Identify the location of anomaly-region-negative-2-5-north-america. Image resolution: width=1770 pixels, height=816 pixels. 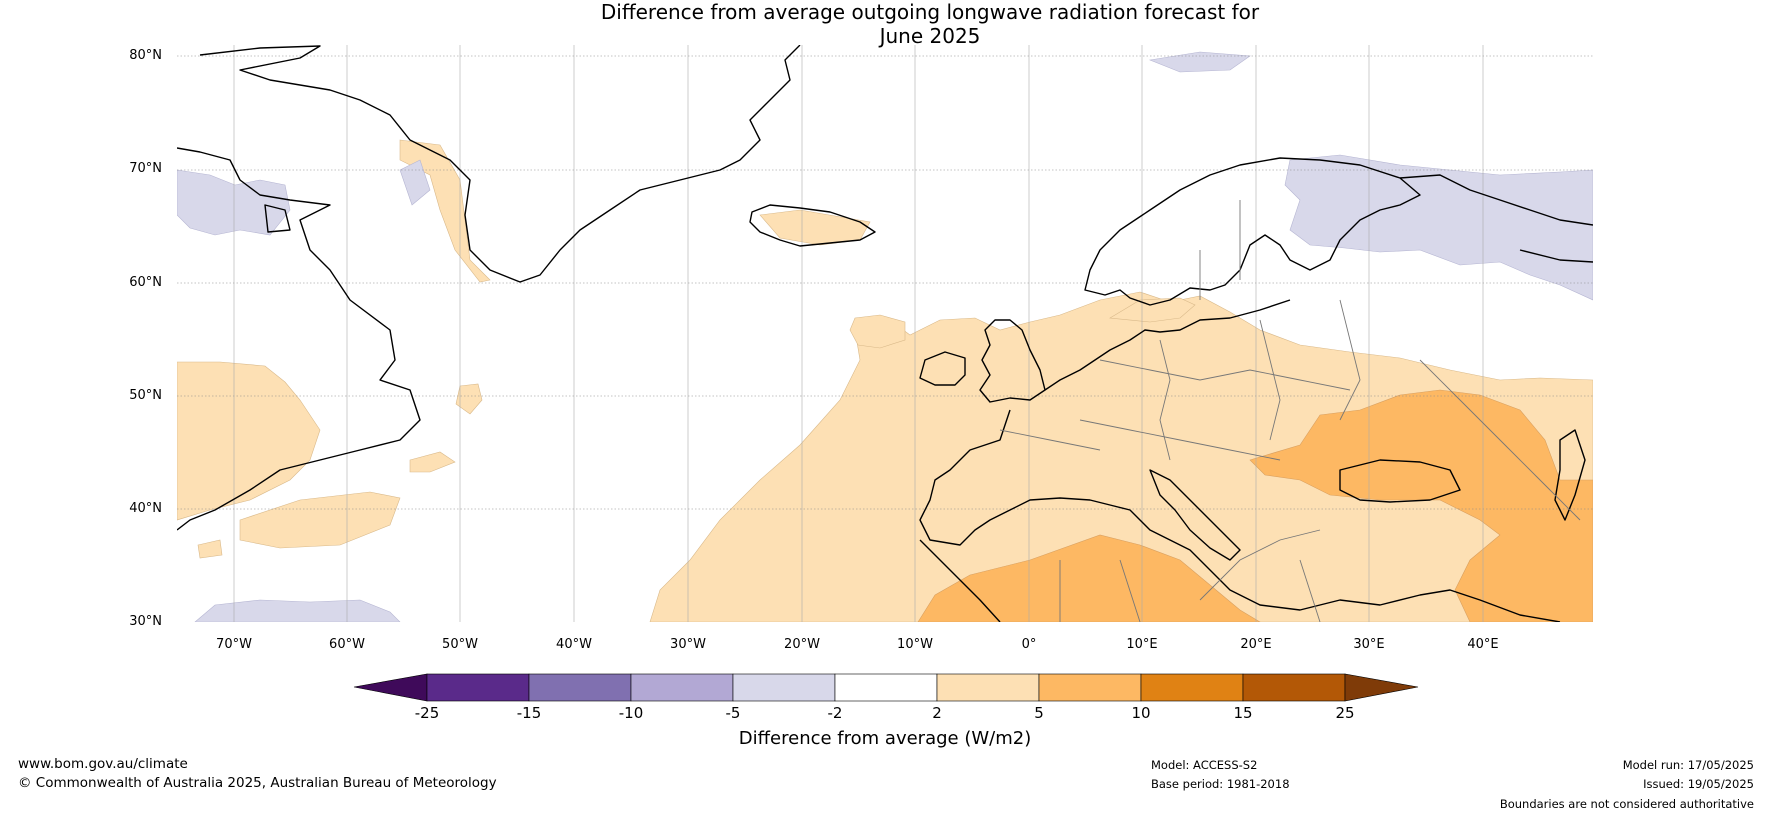
(234, 202).